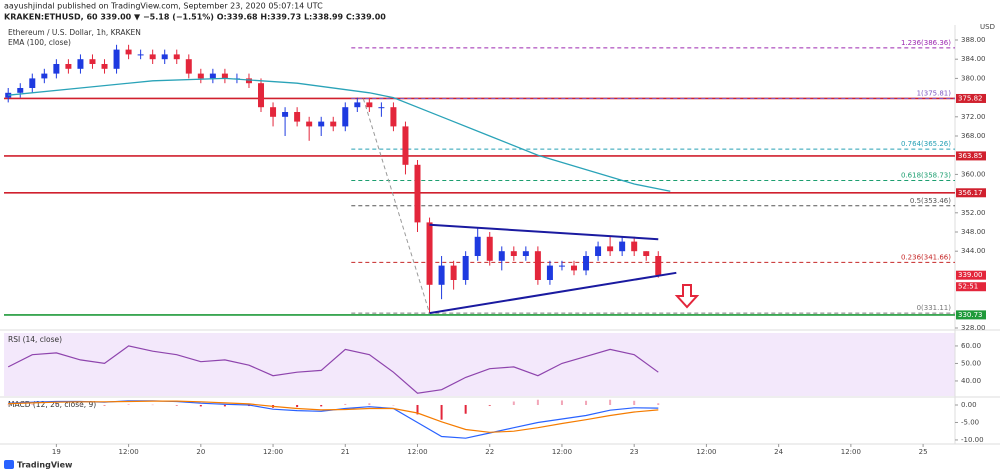 Image resolution: width=1000 pixels, height=474 pixels. I want to click on y-tick-label: 360.00, so click(973, 174).